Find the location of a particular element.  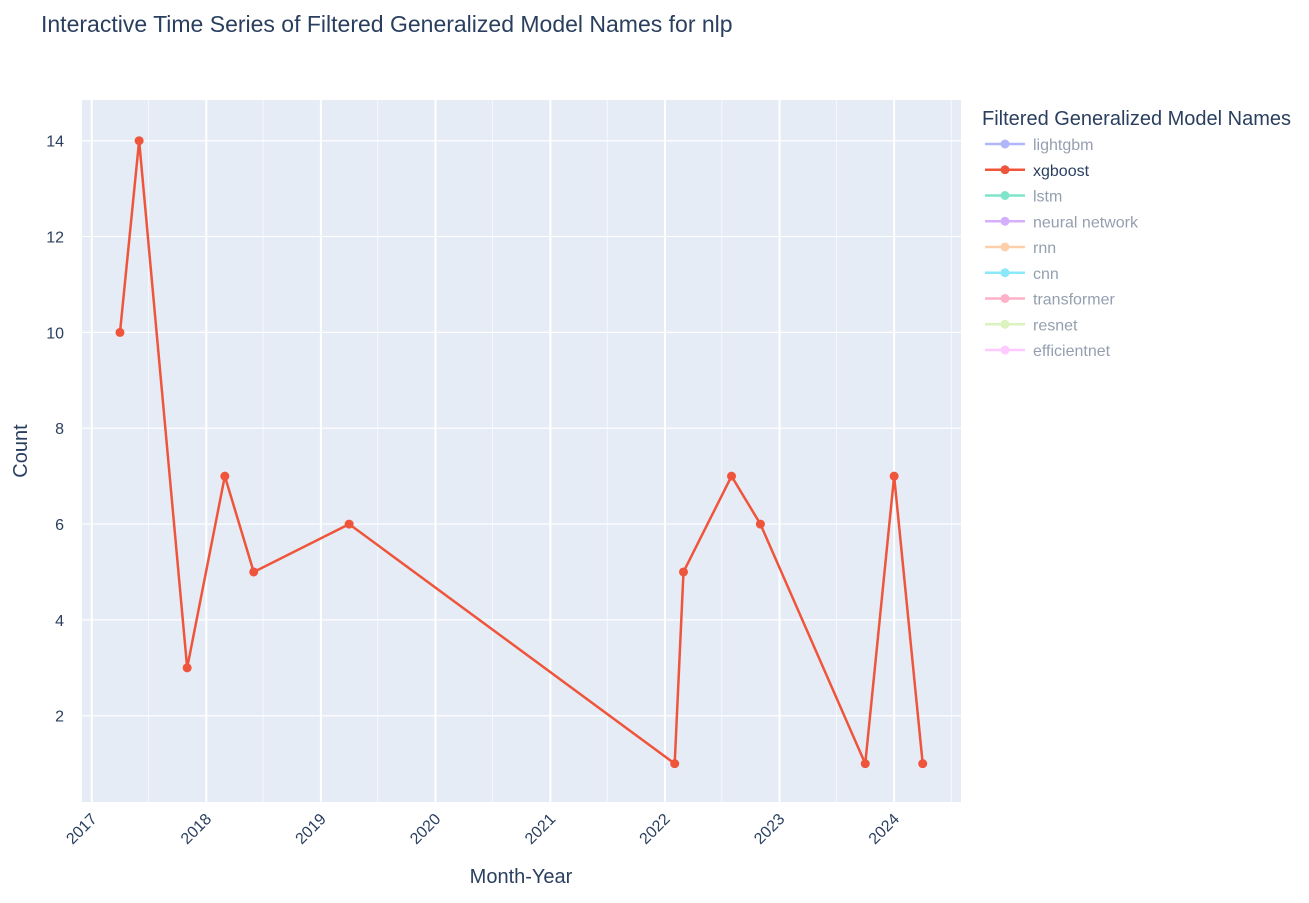

y-tick-label: 2 is located at coordinates (59, 717).